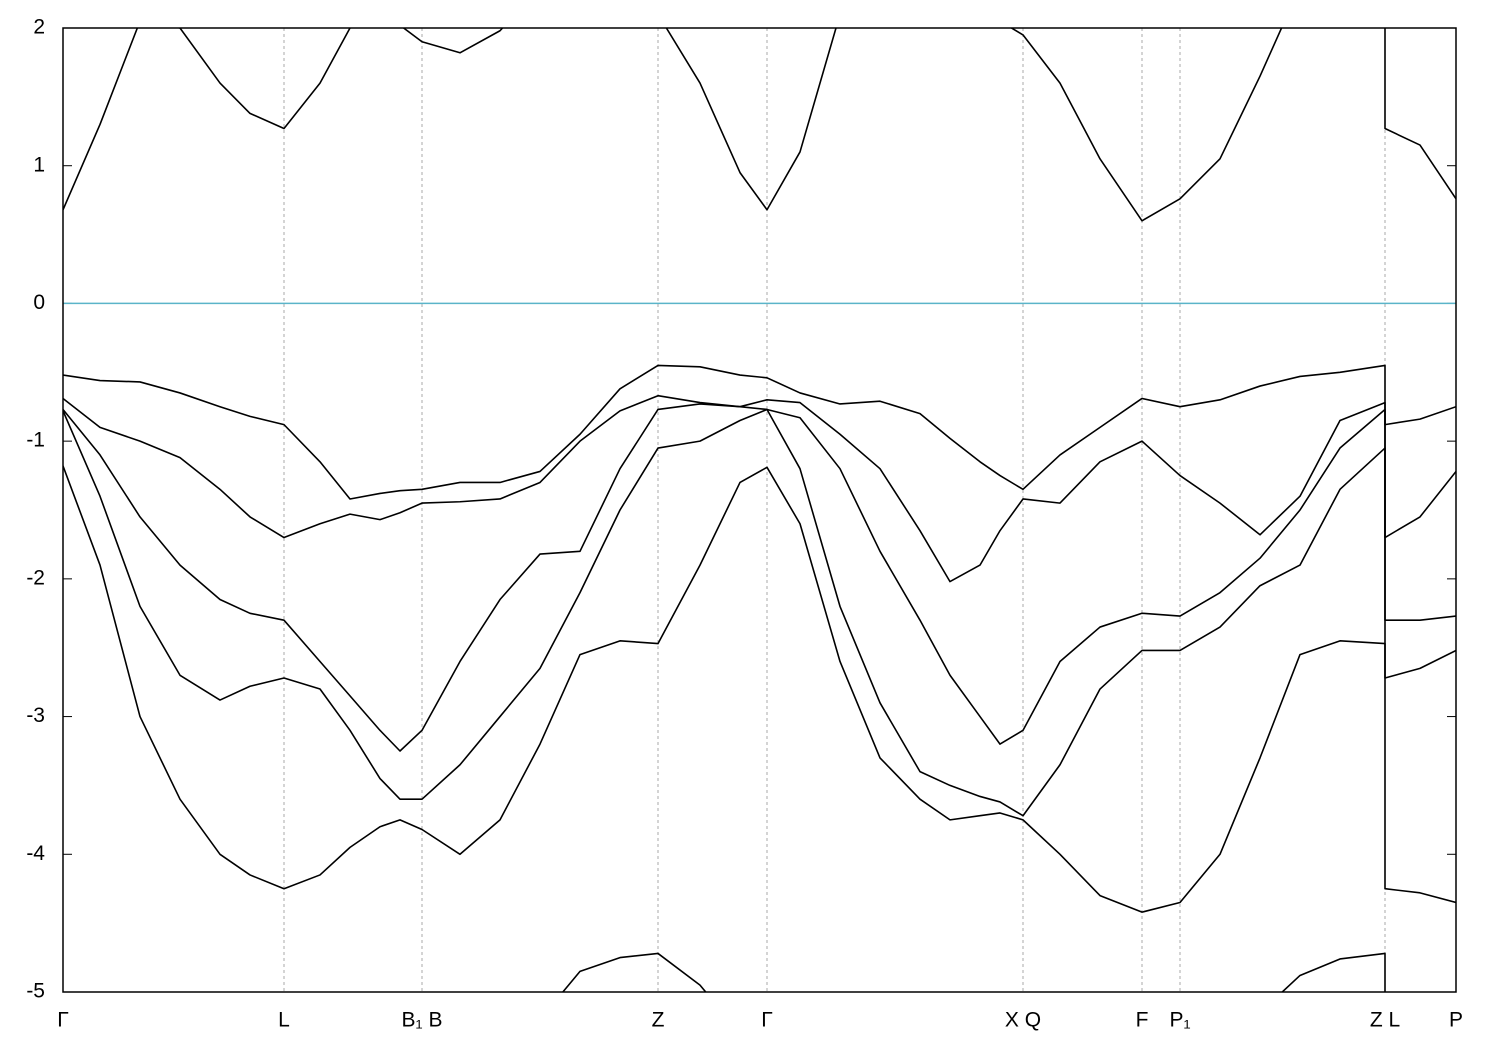 The image size is (1500, 1050). What do you see at coordinates (422, 1020) in the screenshot?
I see `x-tick-label: B₁ B` at bounding box center [422, 1020].